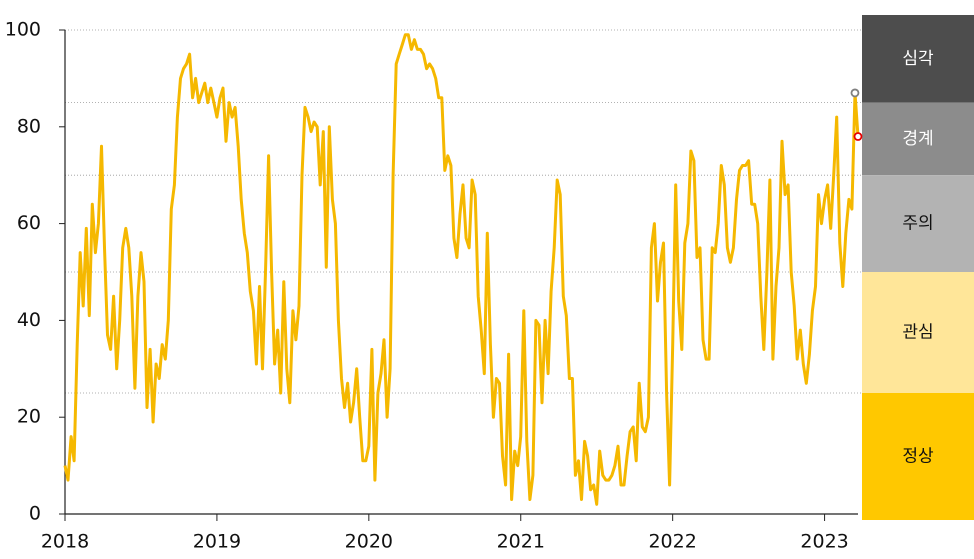 Image resolution: width=974 pixels, height=559 pixels. I want to click on zone-label: 심각, so click(918, 59).